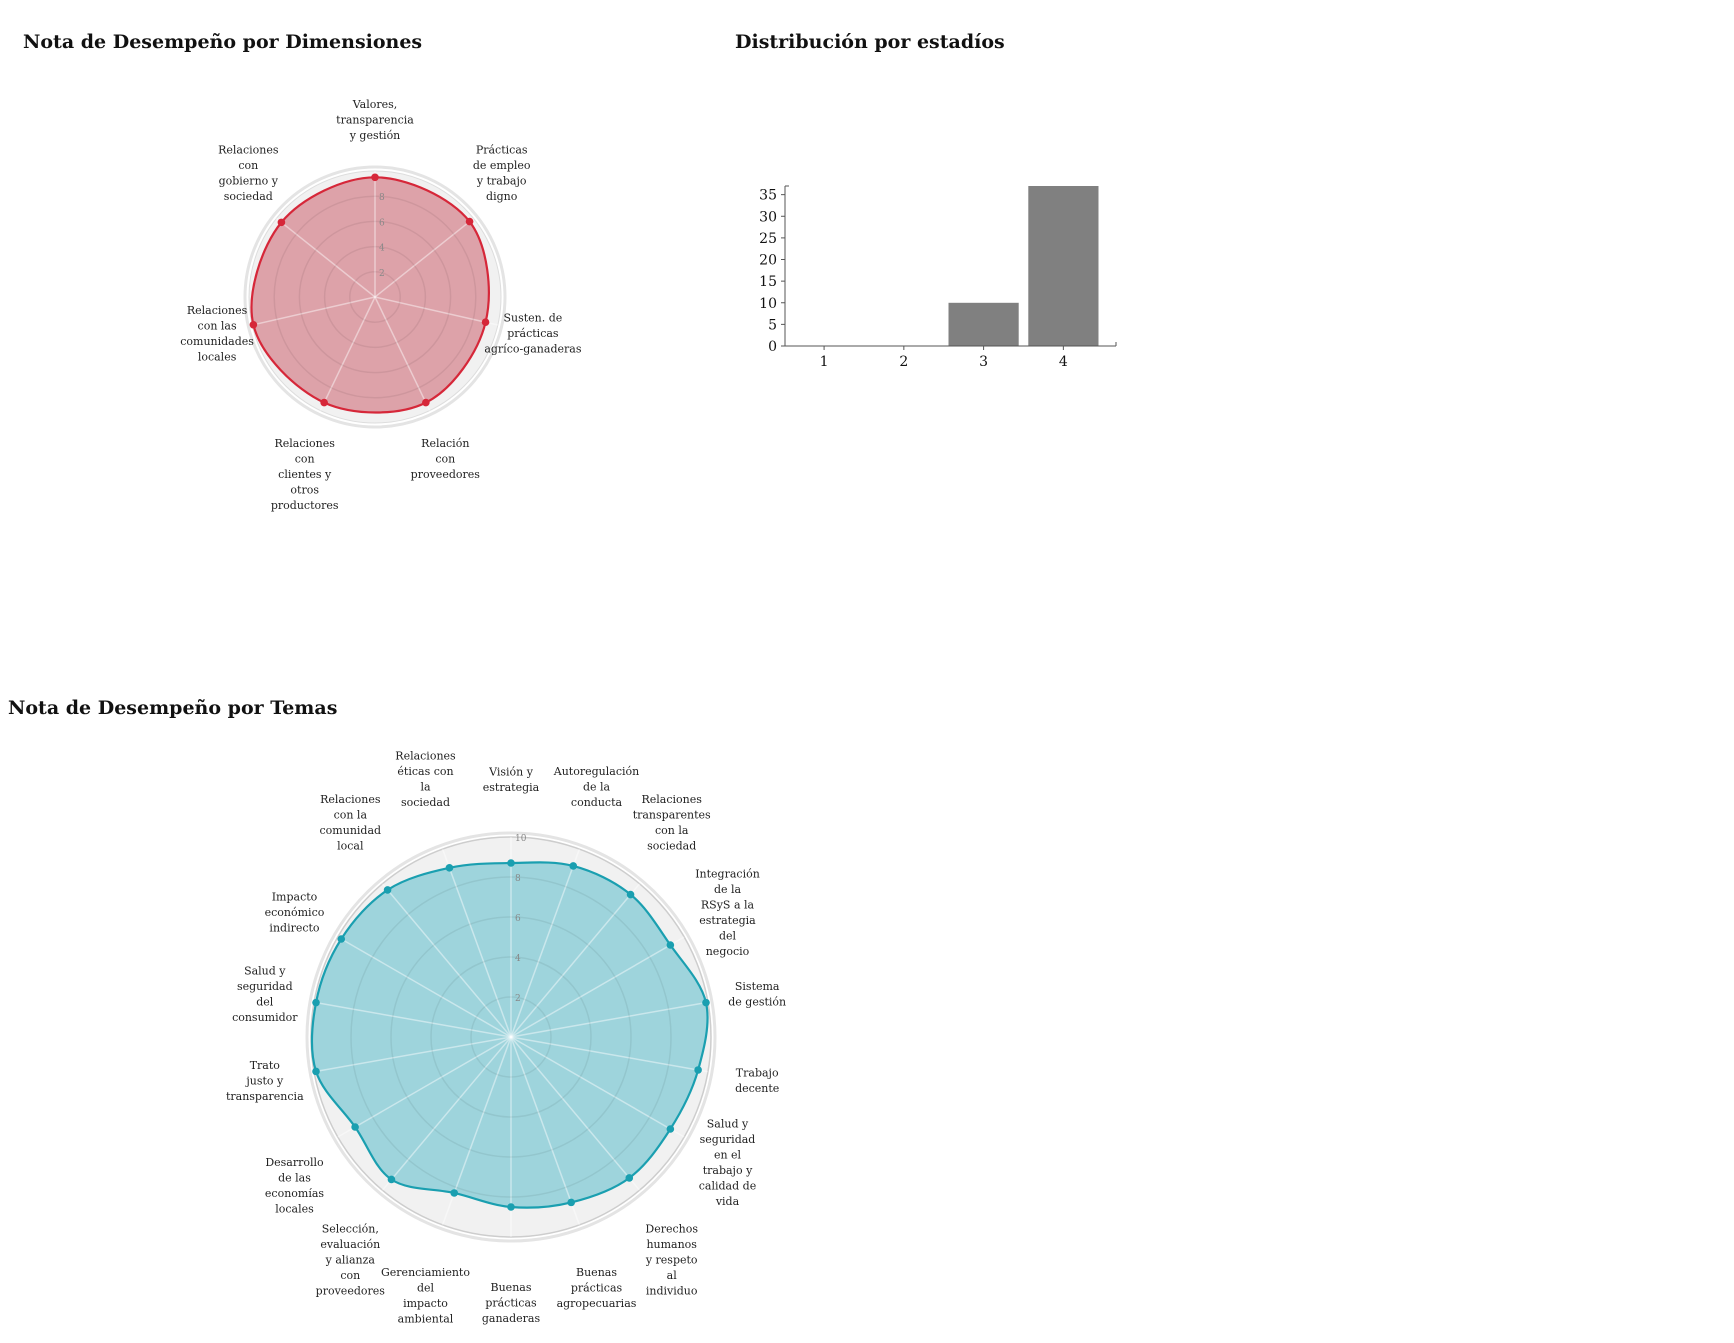 Image resolution: width=1734 pixels, height=1343 pixels. I want to click on dimensiones-outline, so click(370, 295).